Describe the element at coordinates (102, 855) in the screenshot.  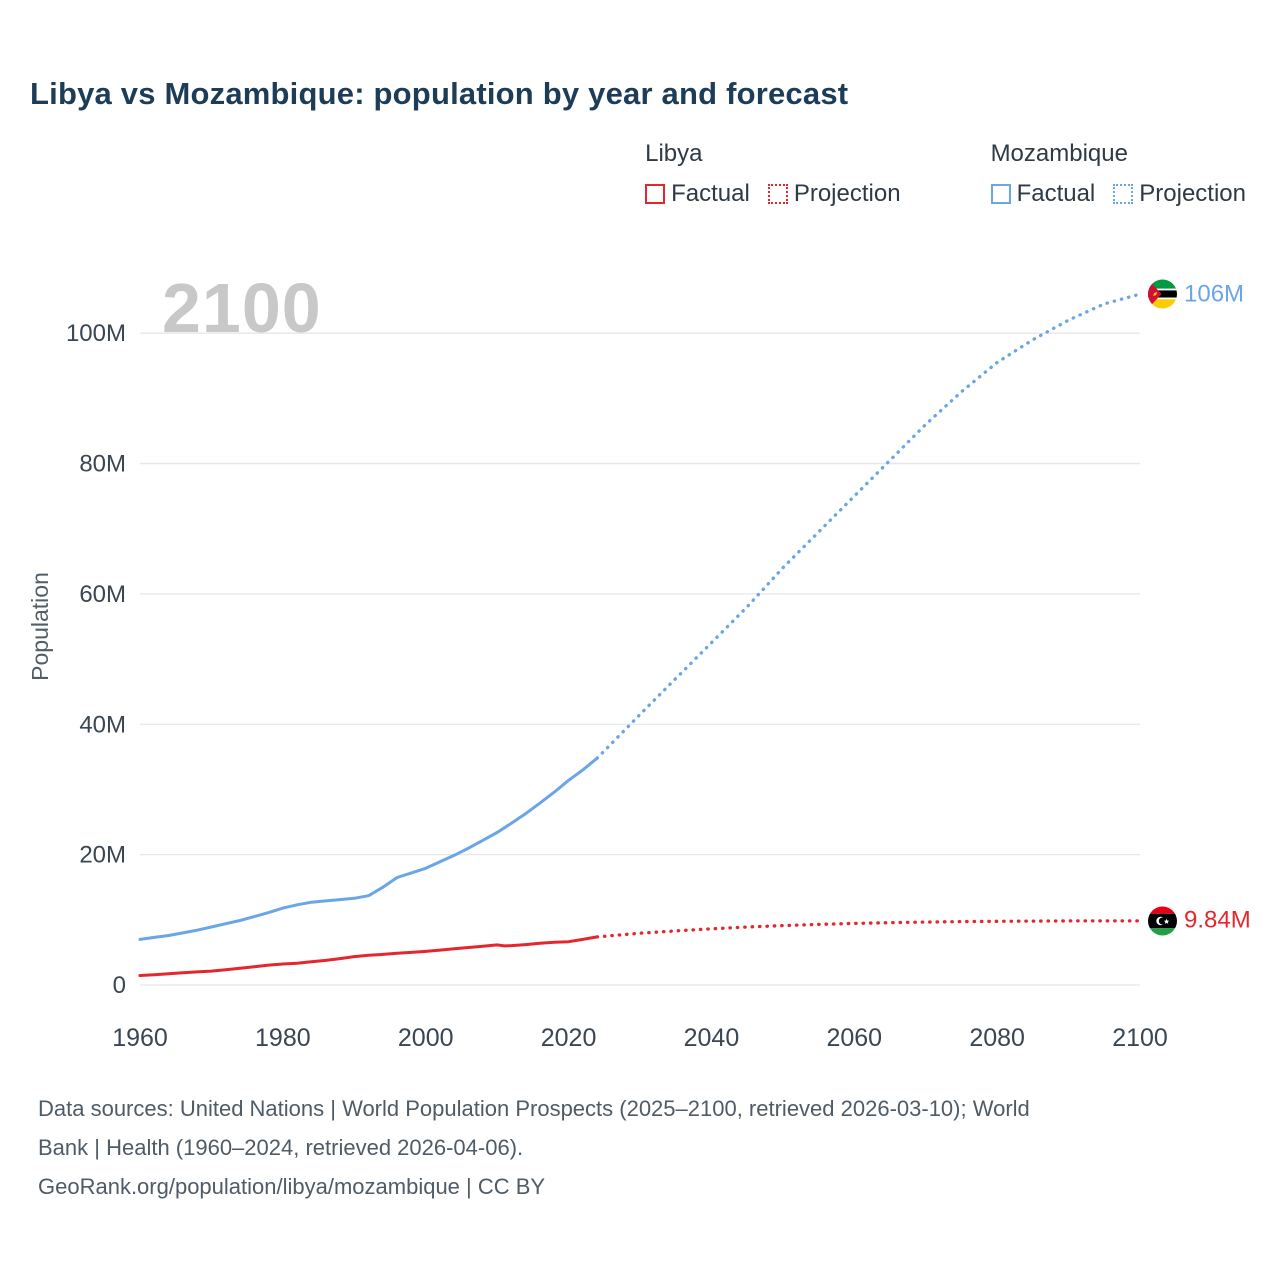
I see `y-tick-label: 20M` at that location.